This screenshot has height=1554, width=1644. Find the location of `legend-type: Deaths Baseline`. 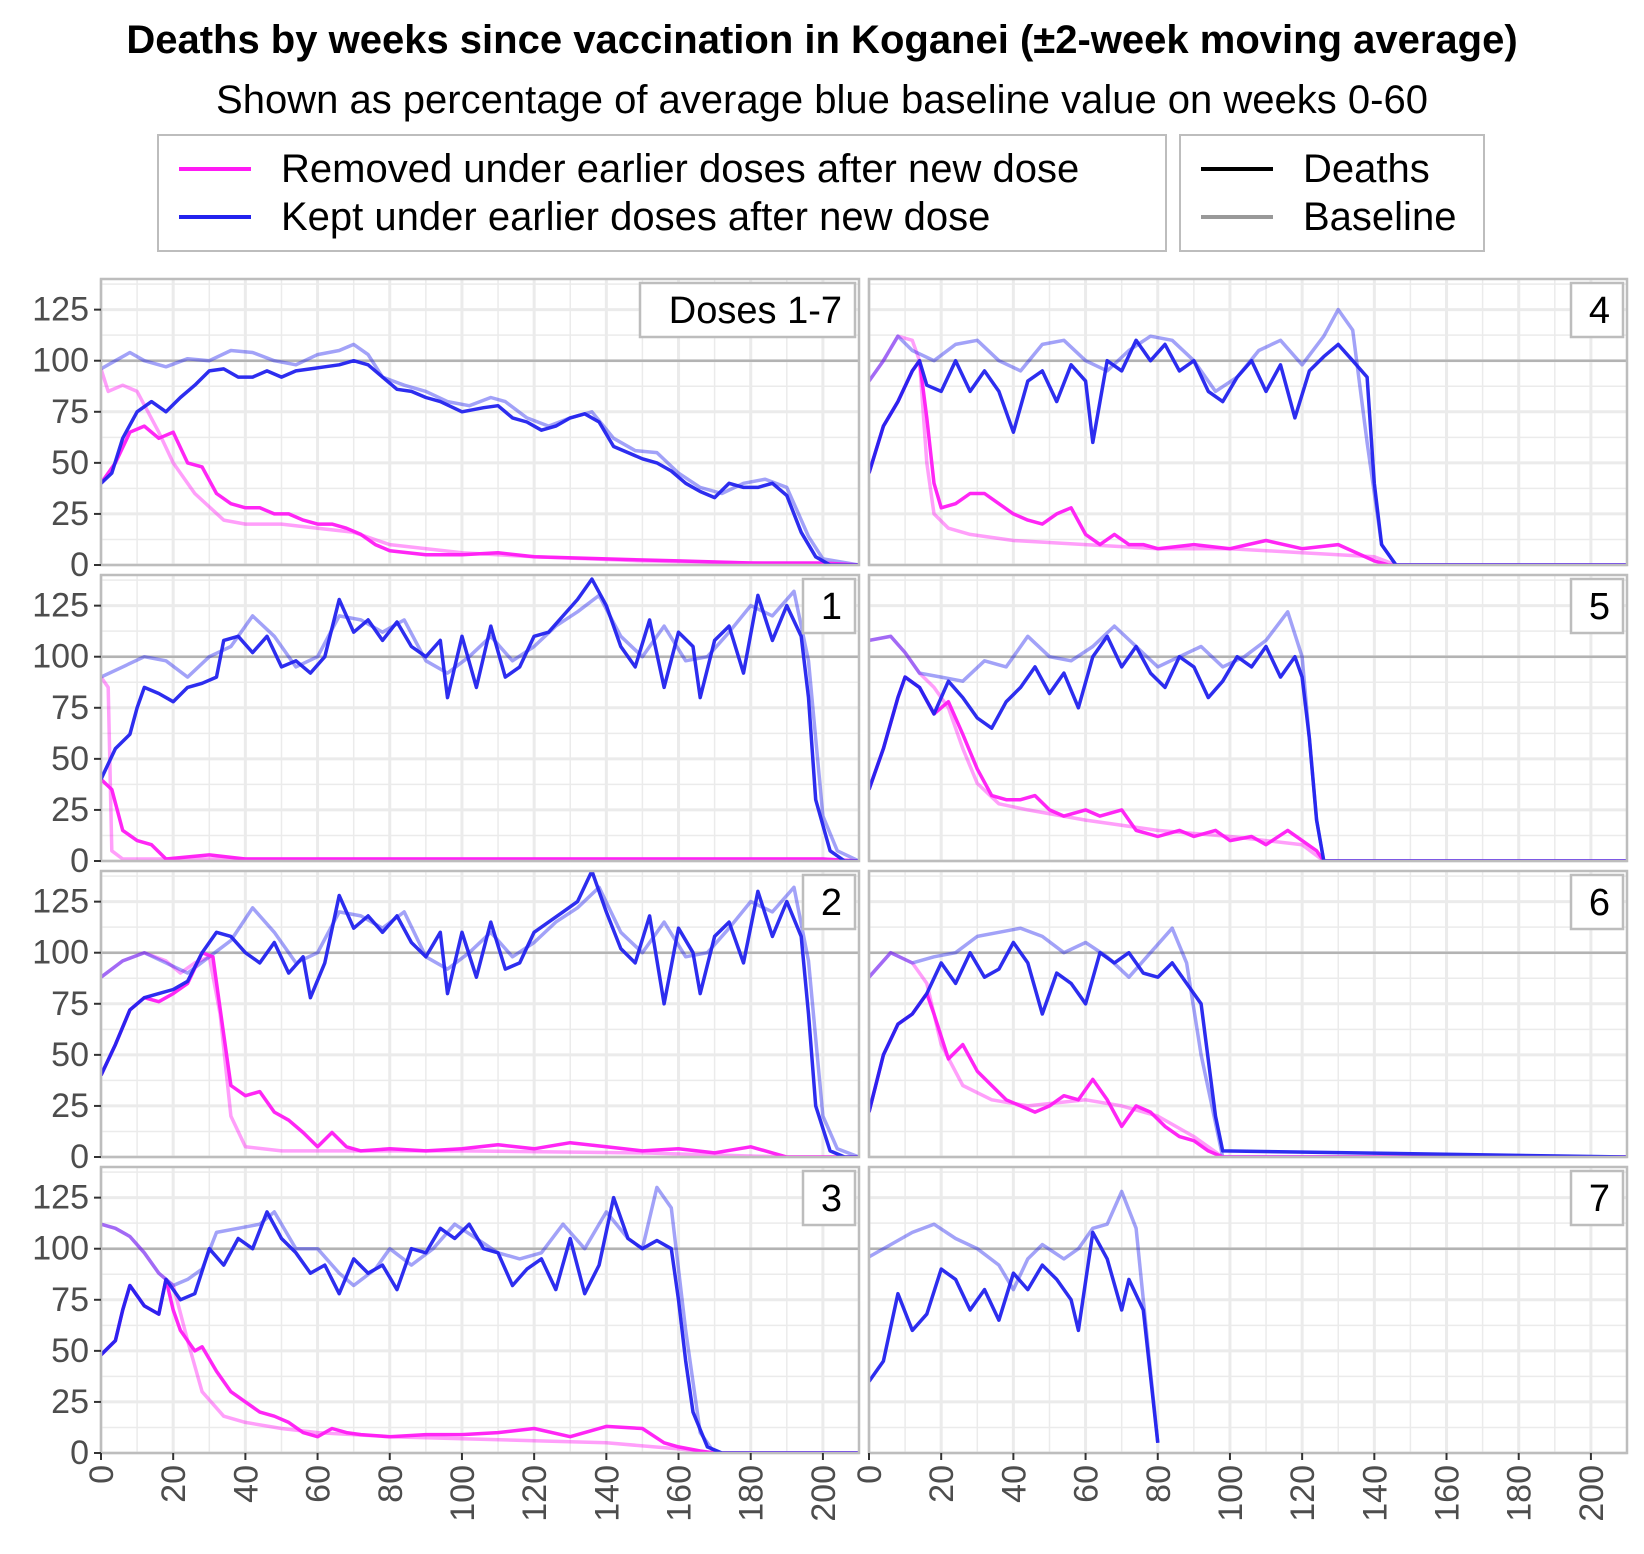

legend-type: Deaths Baseline is located at coordinates (1332, 193).